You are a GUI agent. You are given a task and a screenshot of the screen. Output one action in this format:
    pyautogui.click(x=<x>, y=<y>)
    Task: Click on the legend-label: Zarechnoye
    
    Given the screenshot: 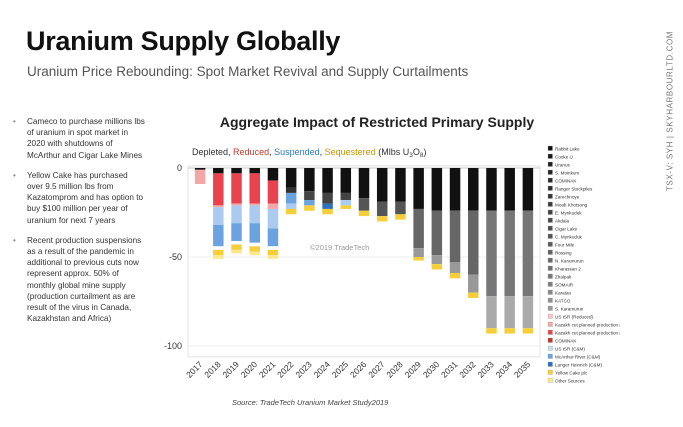 What is the action you would take?
    pyautogui.click(x=567, y=196)
    